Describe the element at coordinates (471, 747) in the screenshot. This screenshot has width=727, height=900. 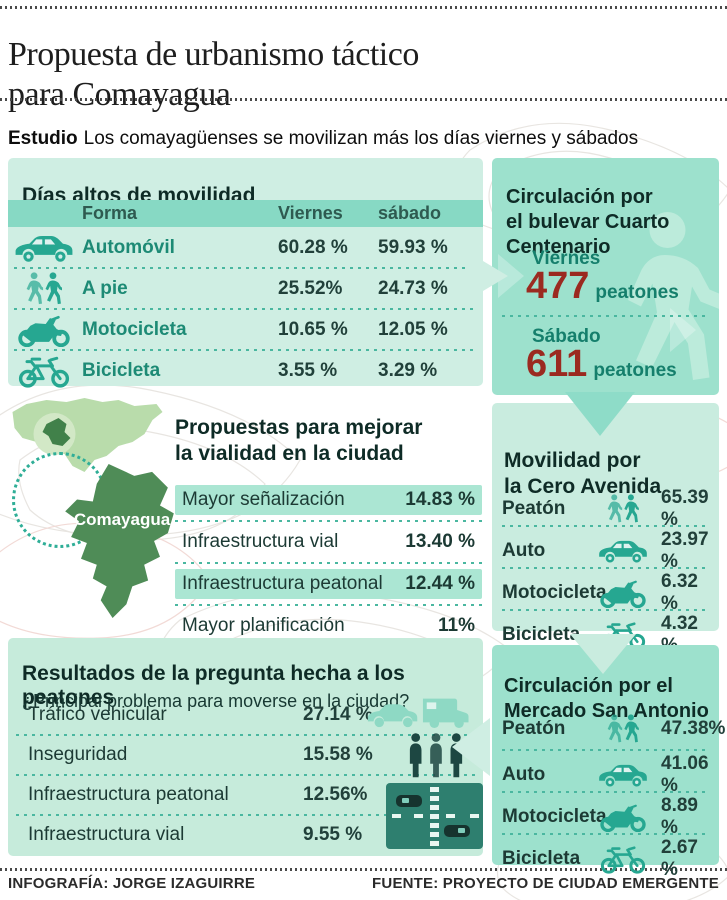
I see `flow-arrow-left-icon` at that location.